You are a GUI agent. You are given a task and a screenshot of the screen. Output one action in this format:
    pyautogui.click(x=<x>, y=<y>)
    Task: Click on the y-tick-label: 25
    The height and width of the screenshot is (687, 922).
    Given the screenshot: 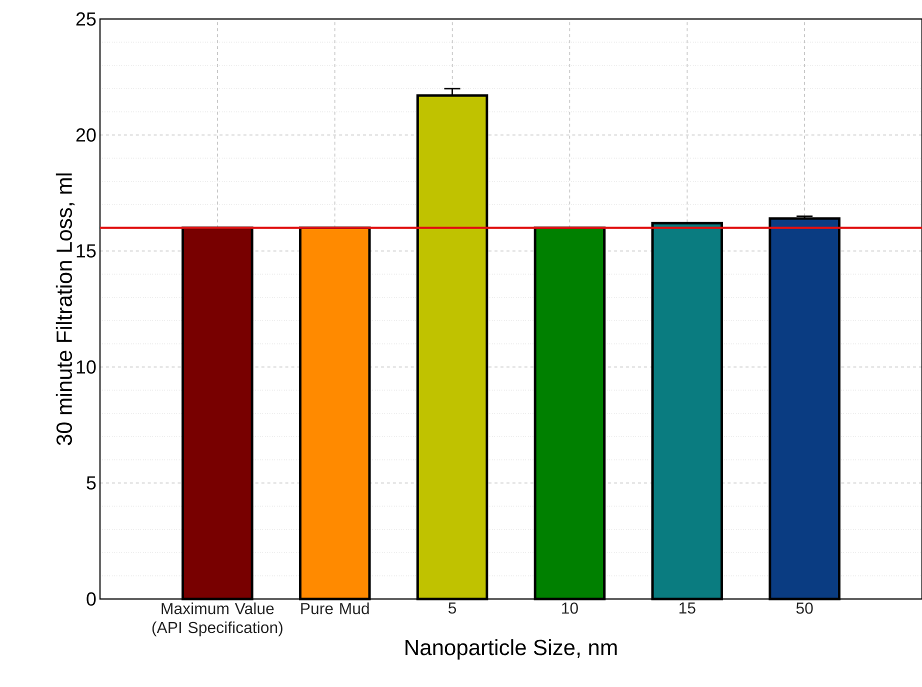 What is the action you would take?
    pyautogui.click(x=86, y=19)
    